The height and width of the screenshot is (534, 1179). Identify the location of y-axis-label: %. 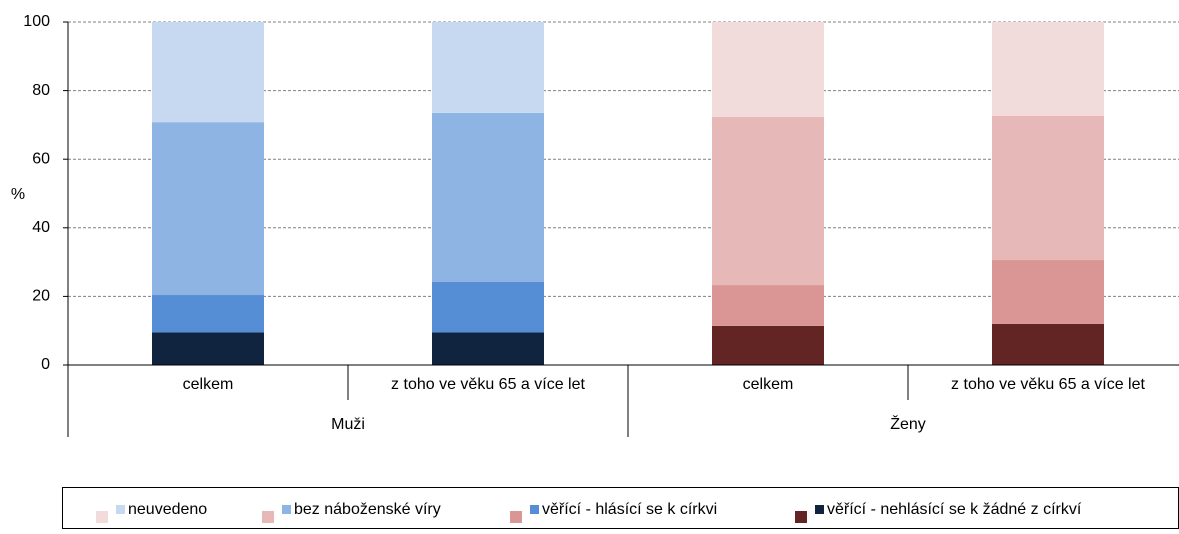
(18, 194).